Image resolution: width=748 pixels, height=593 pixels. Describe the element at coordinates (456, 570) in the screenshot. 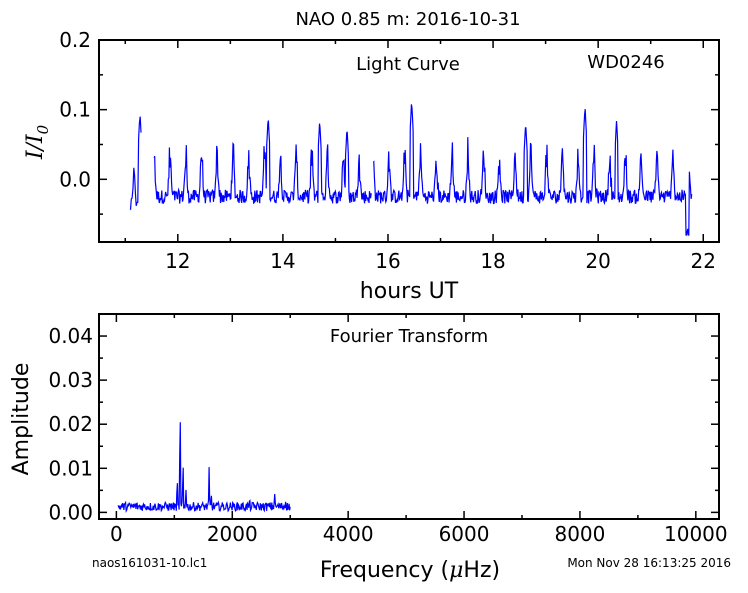

I see `x-title-mu: μ` at that location.